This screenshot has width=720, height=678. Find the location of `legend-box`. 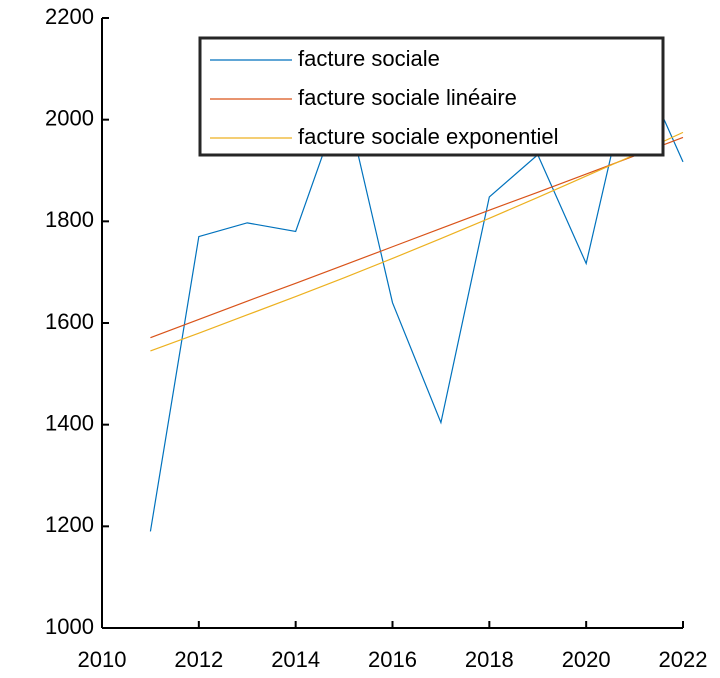

legend-box is located at coordinates (431, 96).